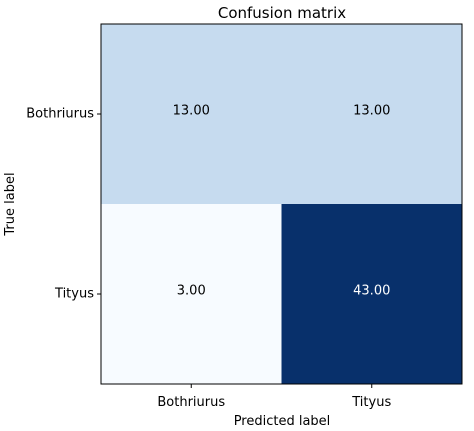 Image resolution: width=474 pixels, height=431 pixels. Describe the element at coordinates (371, 402) in the screenshot. I see `x-tick-label: Tityus` at that location.